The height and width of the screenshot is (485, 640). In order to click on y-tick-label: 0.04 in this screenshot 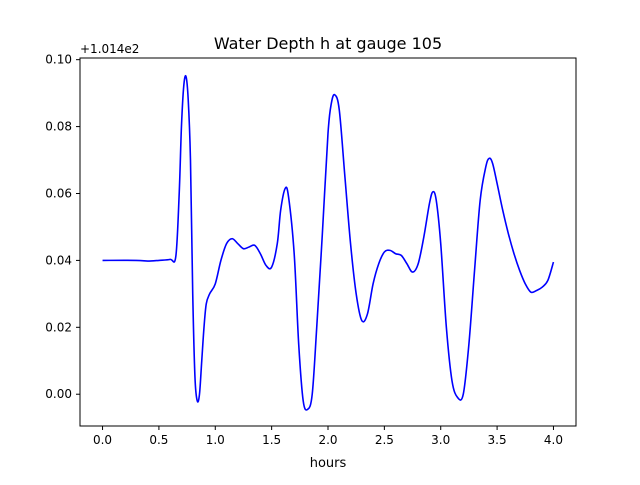, I will do `click(58, 260)`.